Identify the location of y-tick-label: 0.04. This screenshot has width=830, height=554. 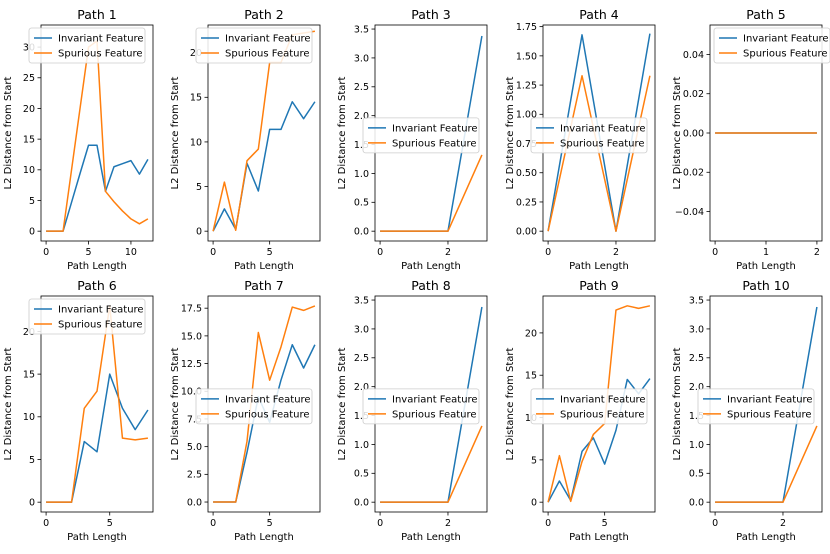
(693, 55).